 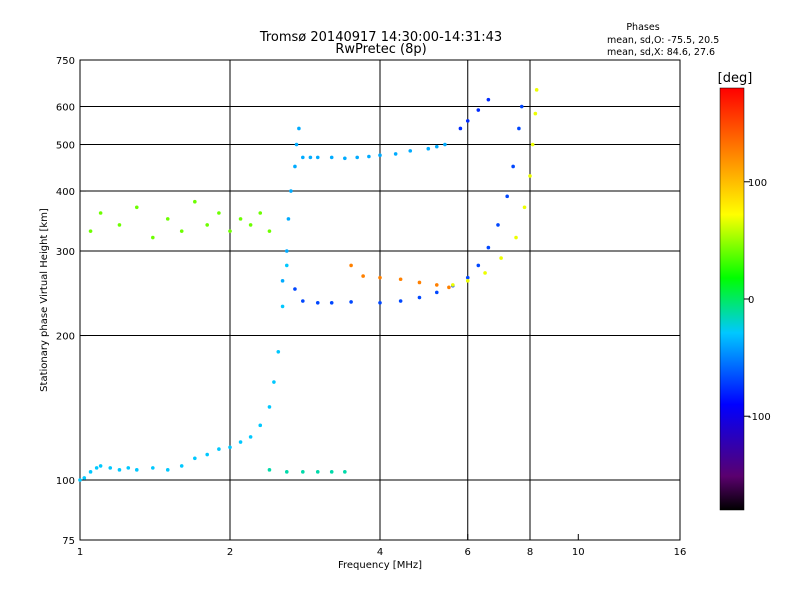 What do you see at coordinates (468, 552) in the screenshot?
I see `x-tick-label: 6` at bounding box center [468, 552].